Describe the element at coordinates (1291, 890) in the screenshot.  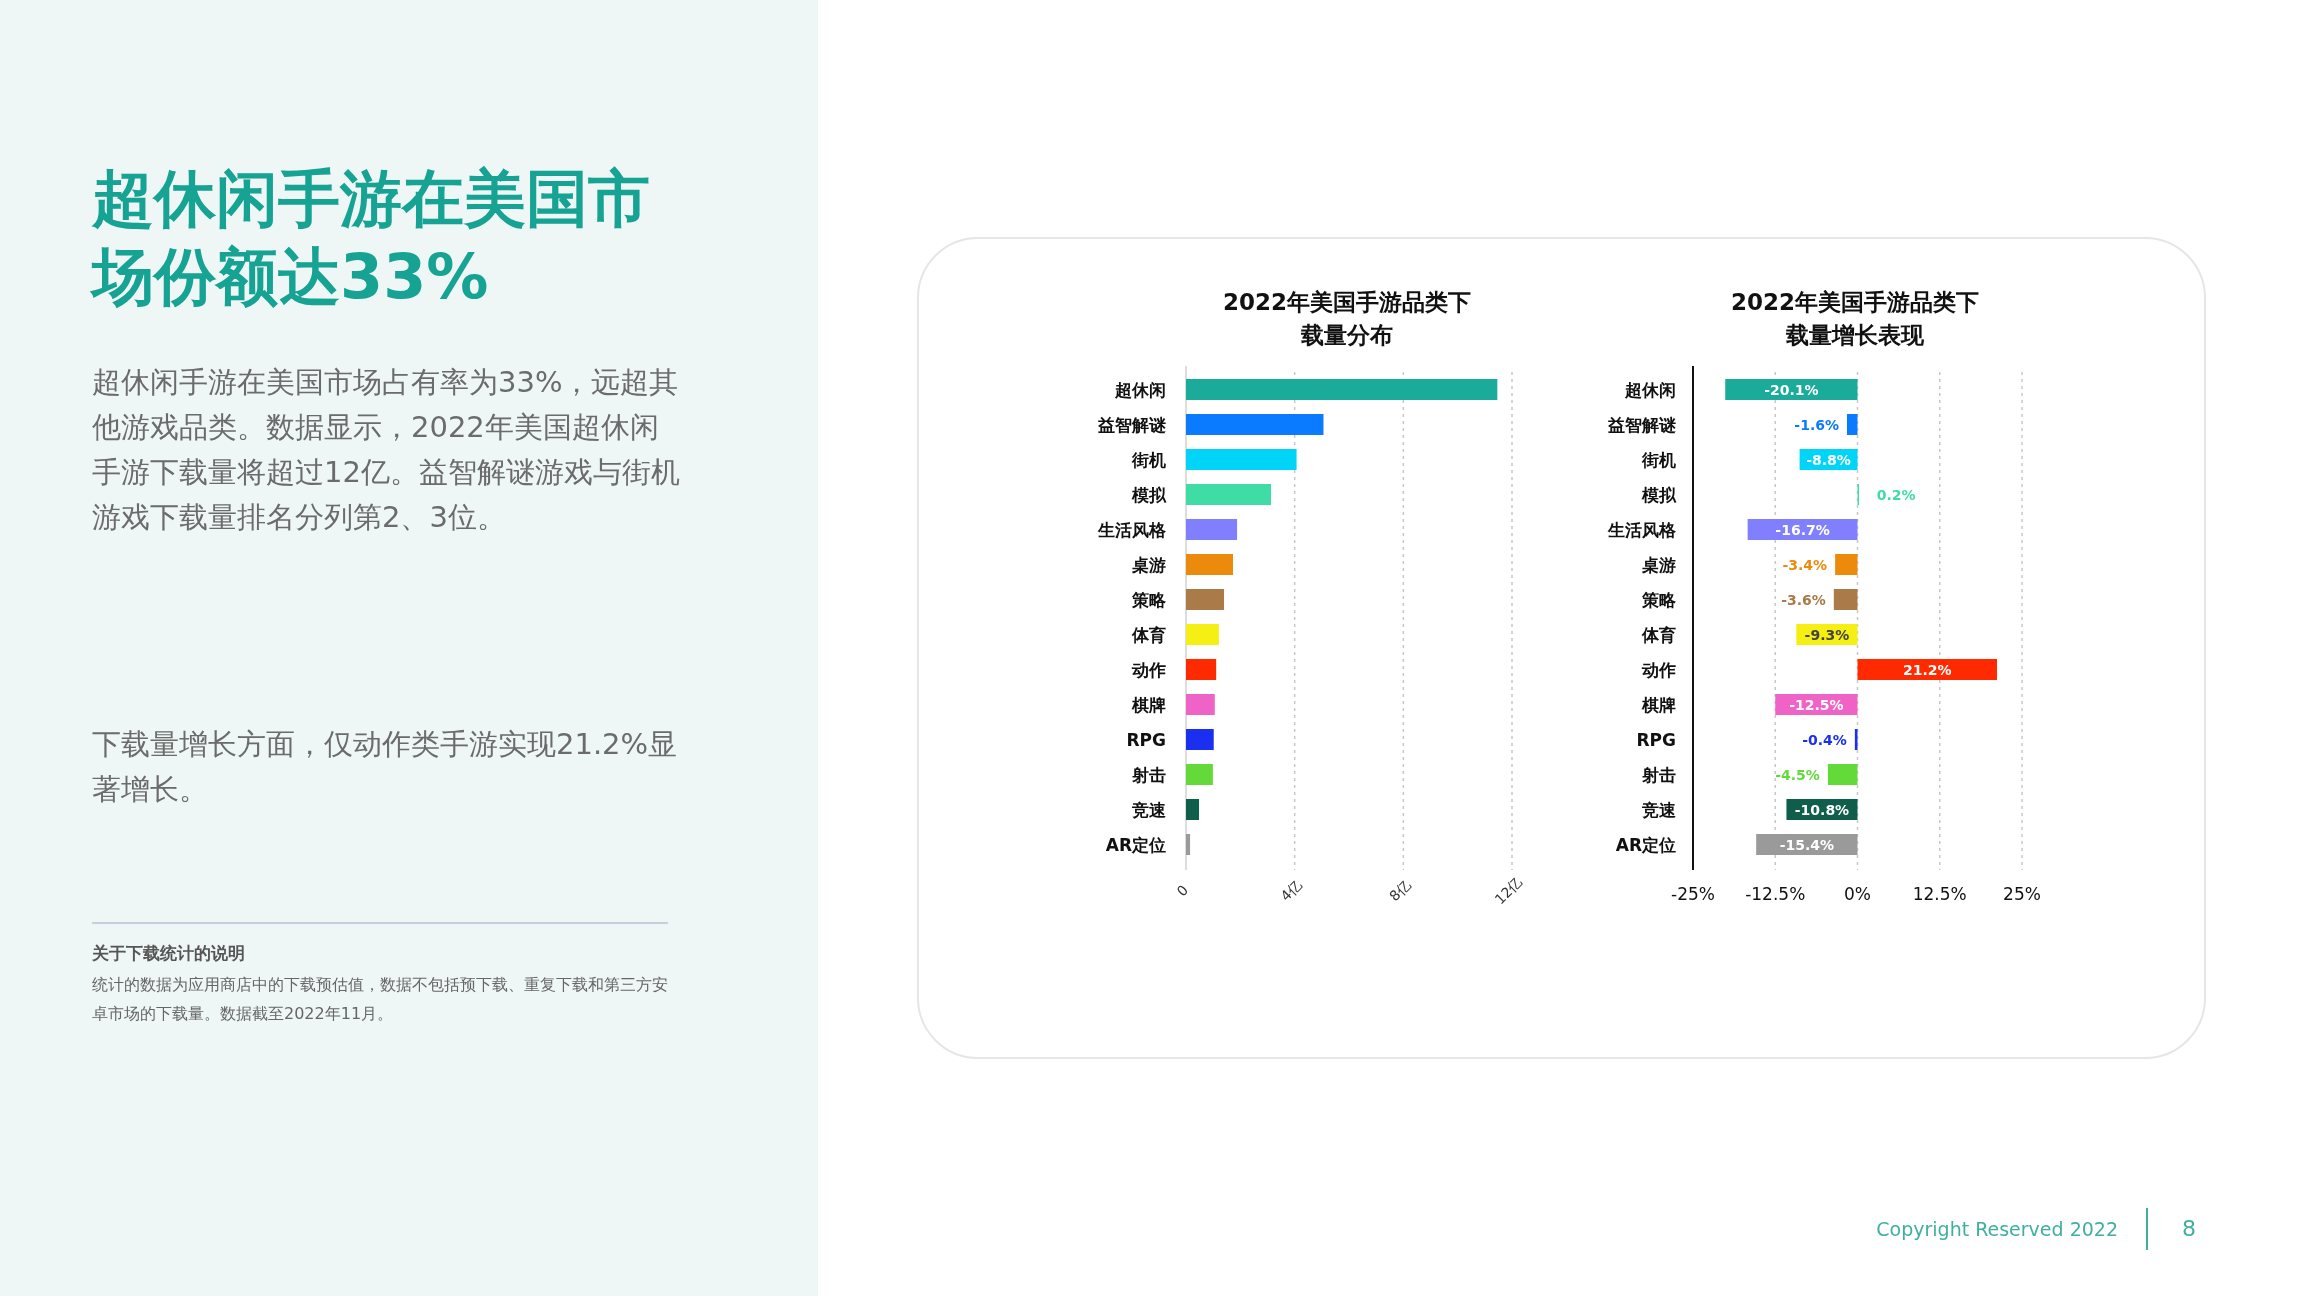
I see `x-tick-label: 4亿` at that location.